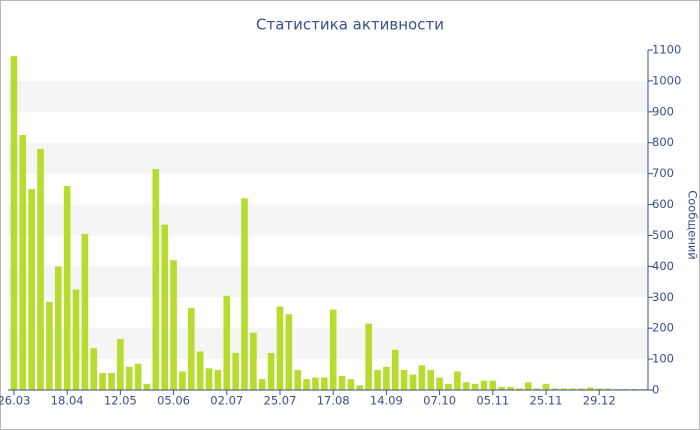 This screenshot has height=430, width=700. What do you see at coordinates (546, 401) in the screenshot?
I see `x-tick-label: 25.11` at bounding box center [546, 401].